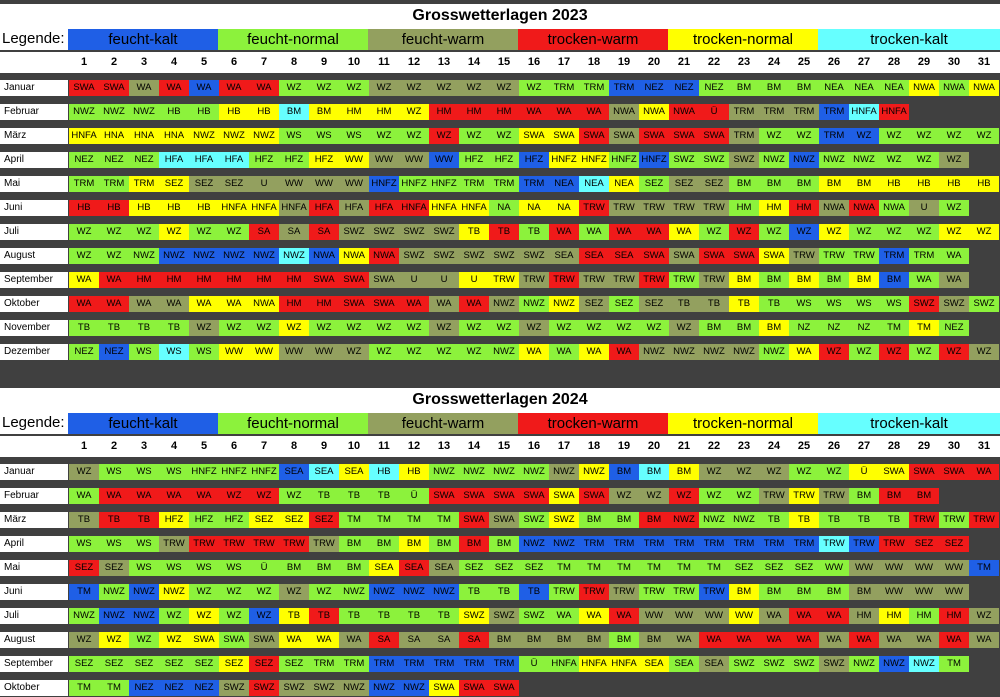 This screenshot has width=1000, height=697. What do you see at coordinates (114, 446) in the screenshot?
I see `day-number: 2` at bounding box center [114, 446].